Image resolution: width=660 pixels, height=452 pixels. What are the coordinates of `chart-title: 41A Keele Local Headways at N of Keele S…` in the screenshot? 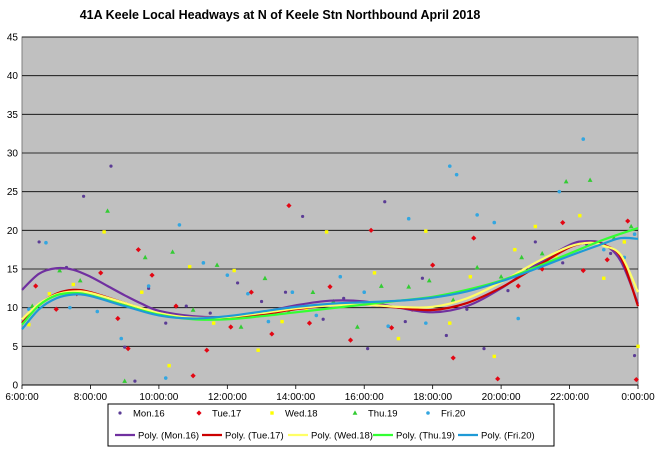 It's located at (280, 15).